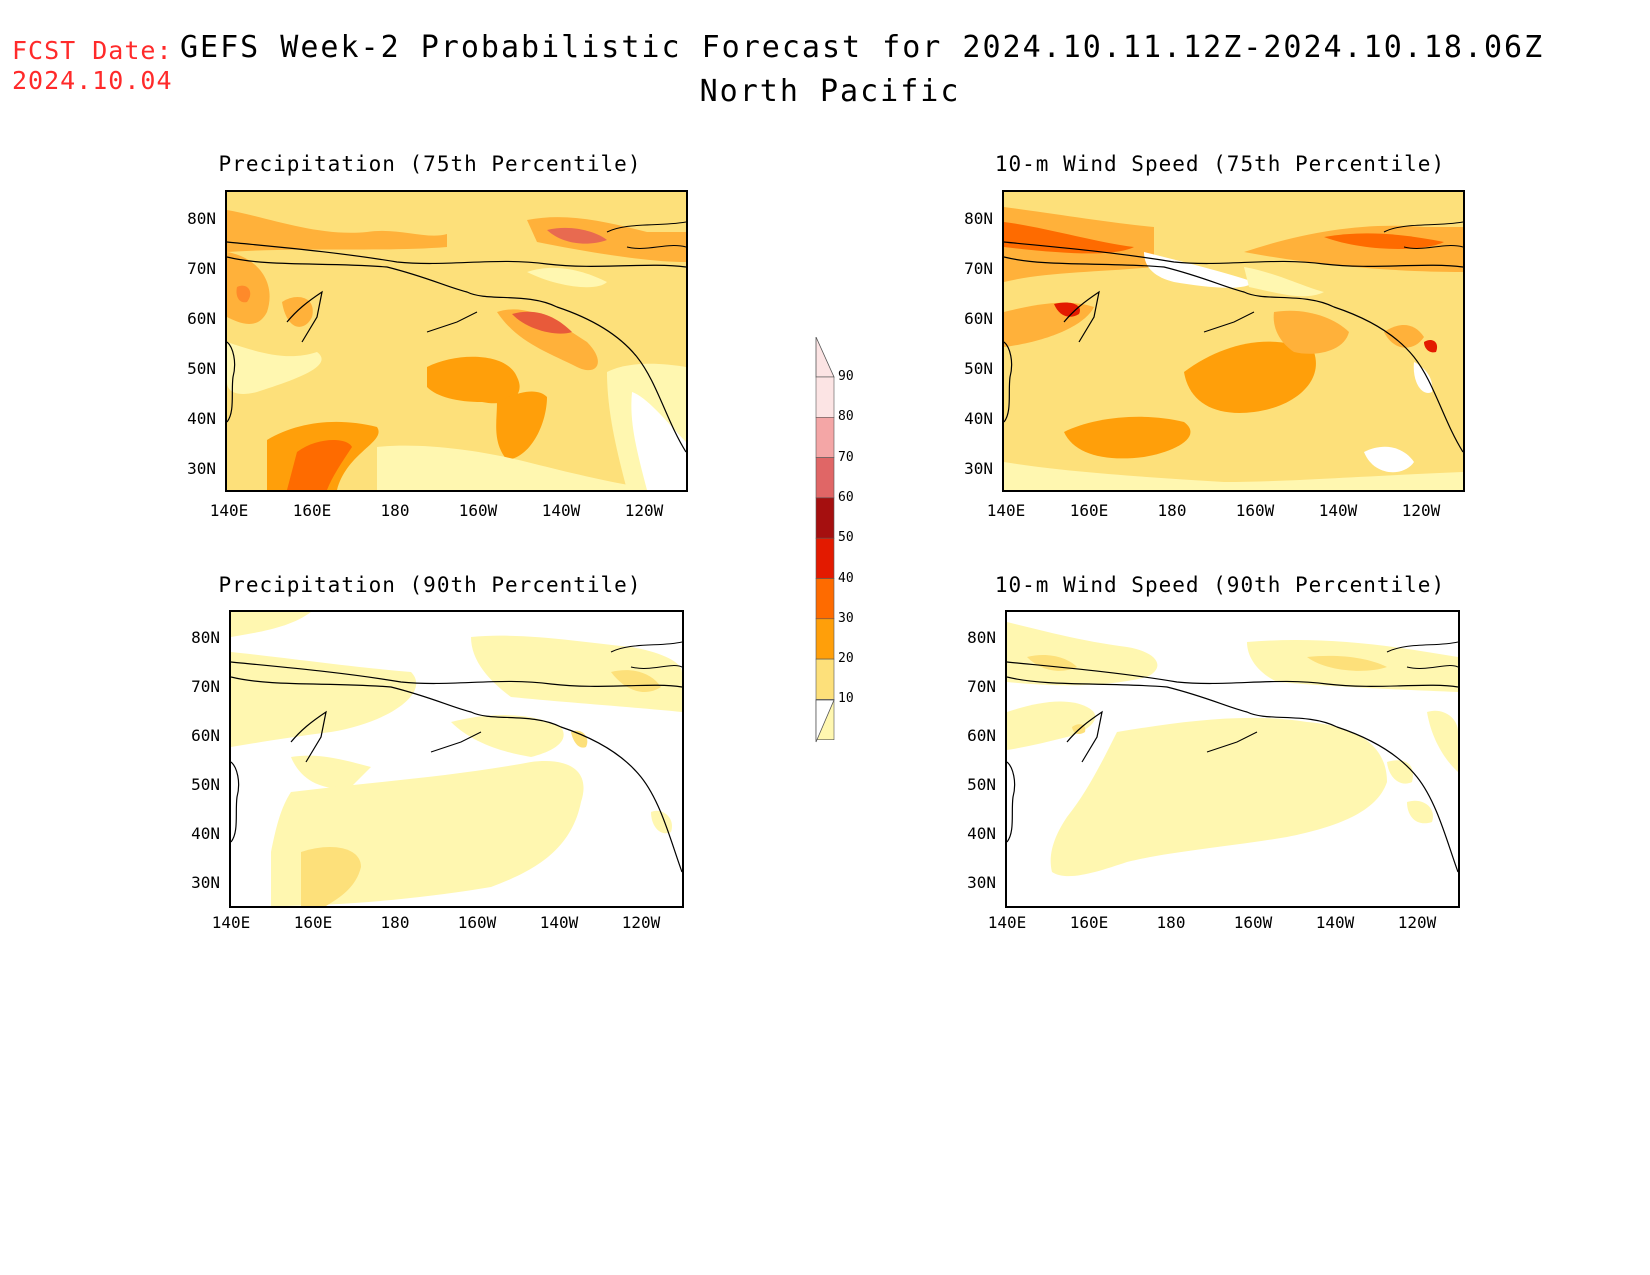  I want to click on colorbar-label: 40, so click(846, 578).